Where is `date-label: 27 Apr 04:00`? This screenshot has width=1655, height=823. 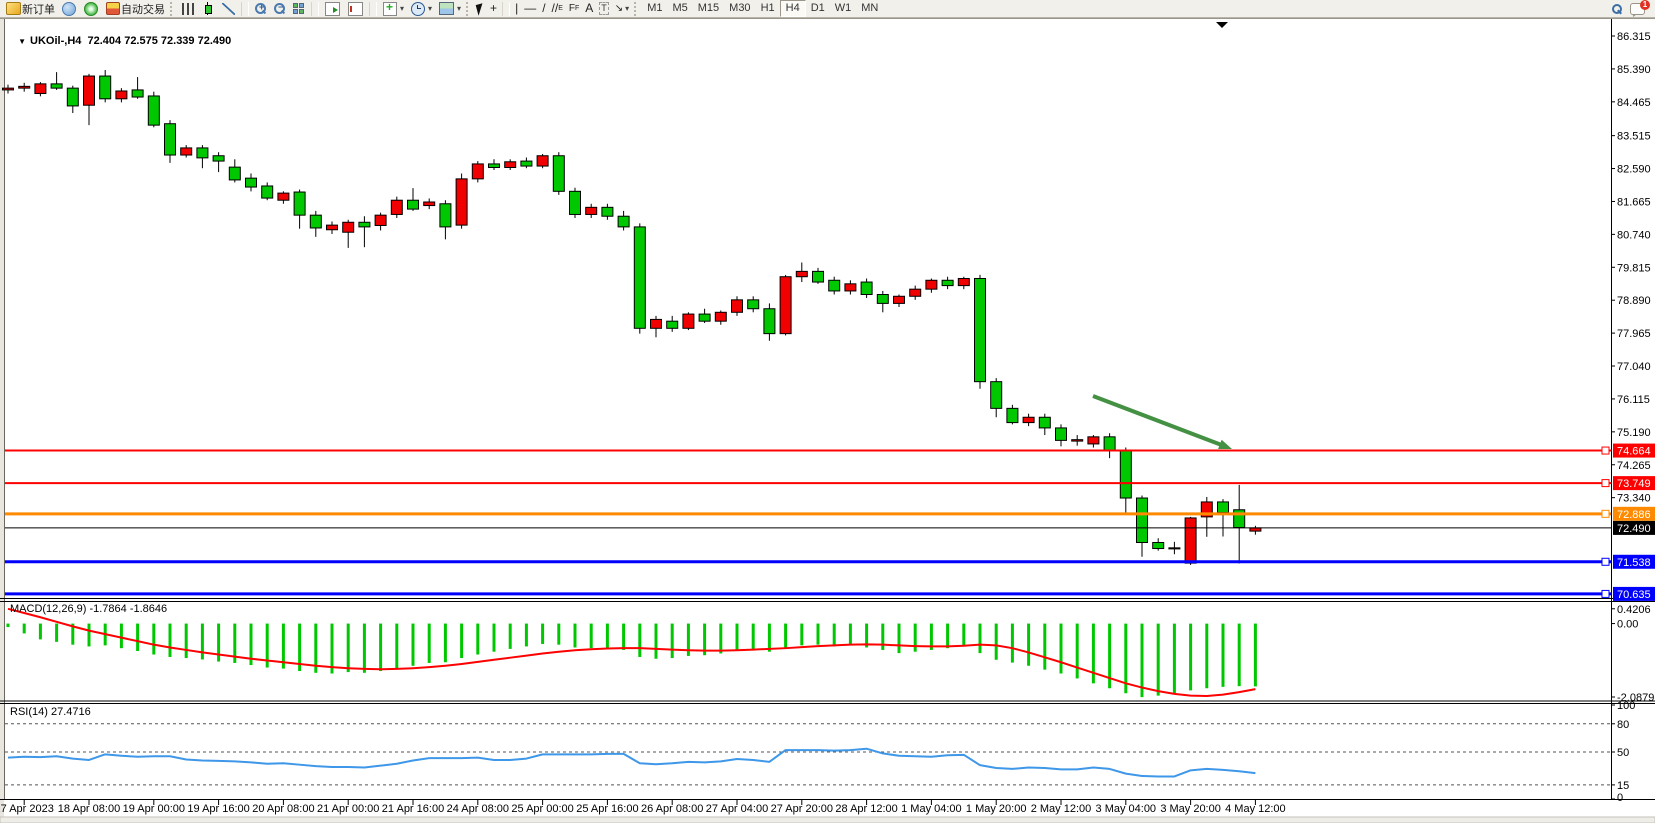 date-label: 27 Apr 04:00 is located at coordinates (737, 809).